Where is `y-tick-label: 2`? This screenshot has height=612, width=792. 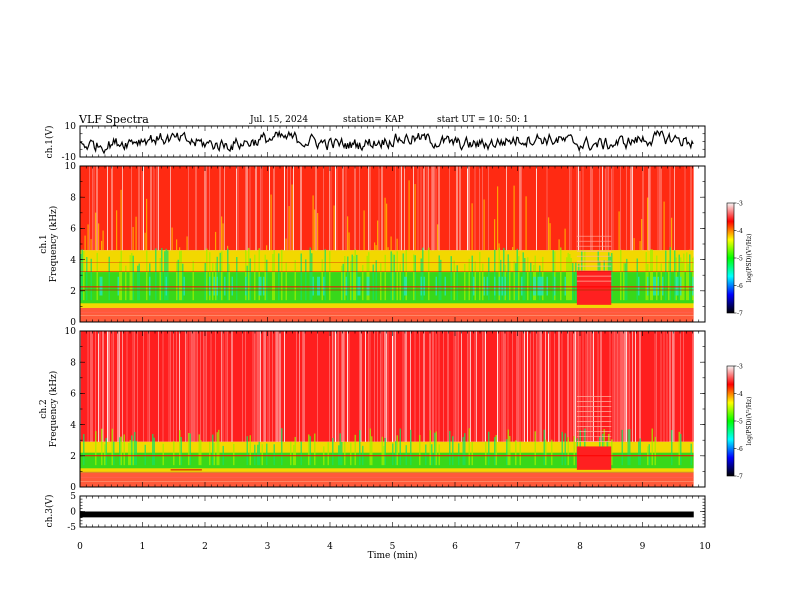 y-tick-label: 2 is located at coordinates (73, 292).